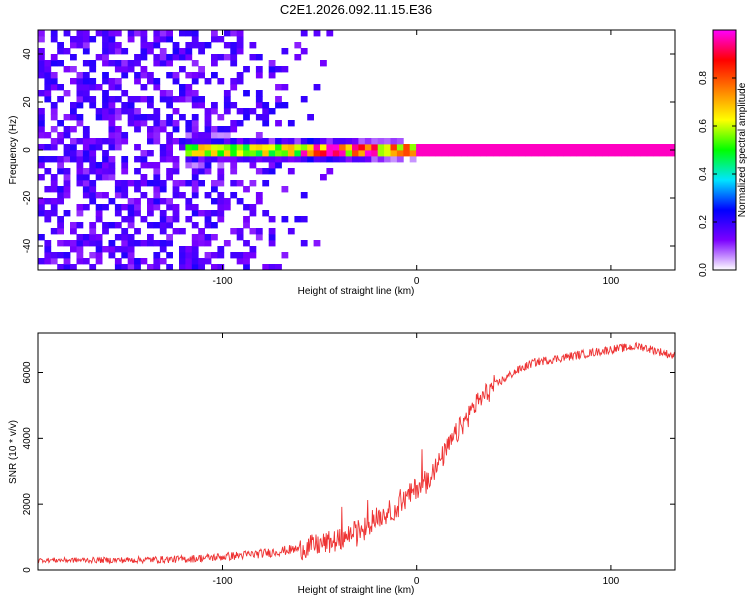  Describe the element at coordinates (703, 270) in the screenshot. I see `colorbar-tick-label: 0.0` at that location.